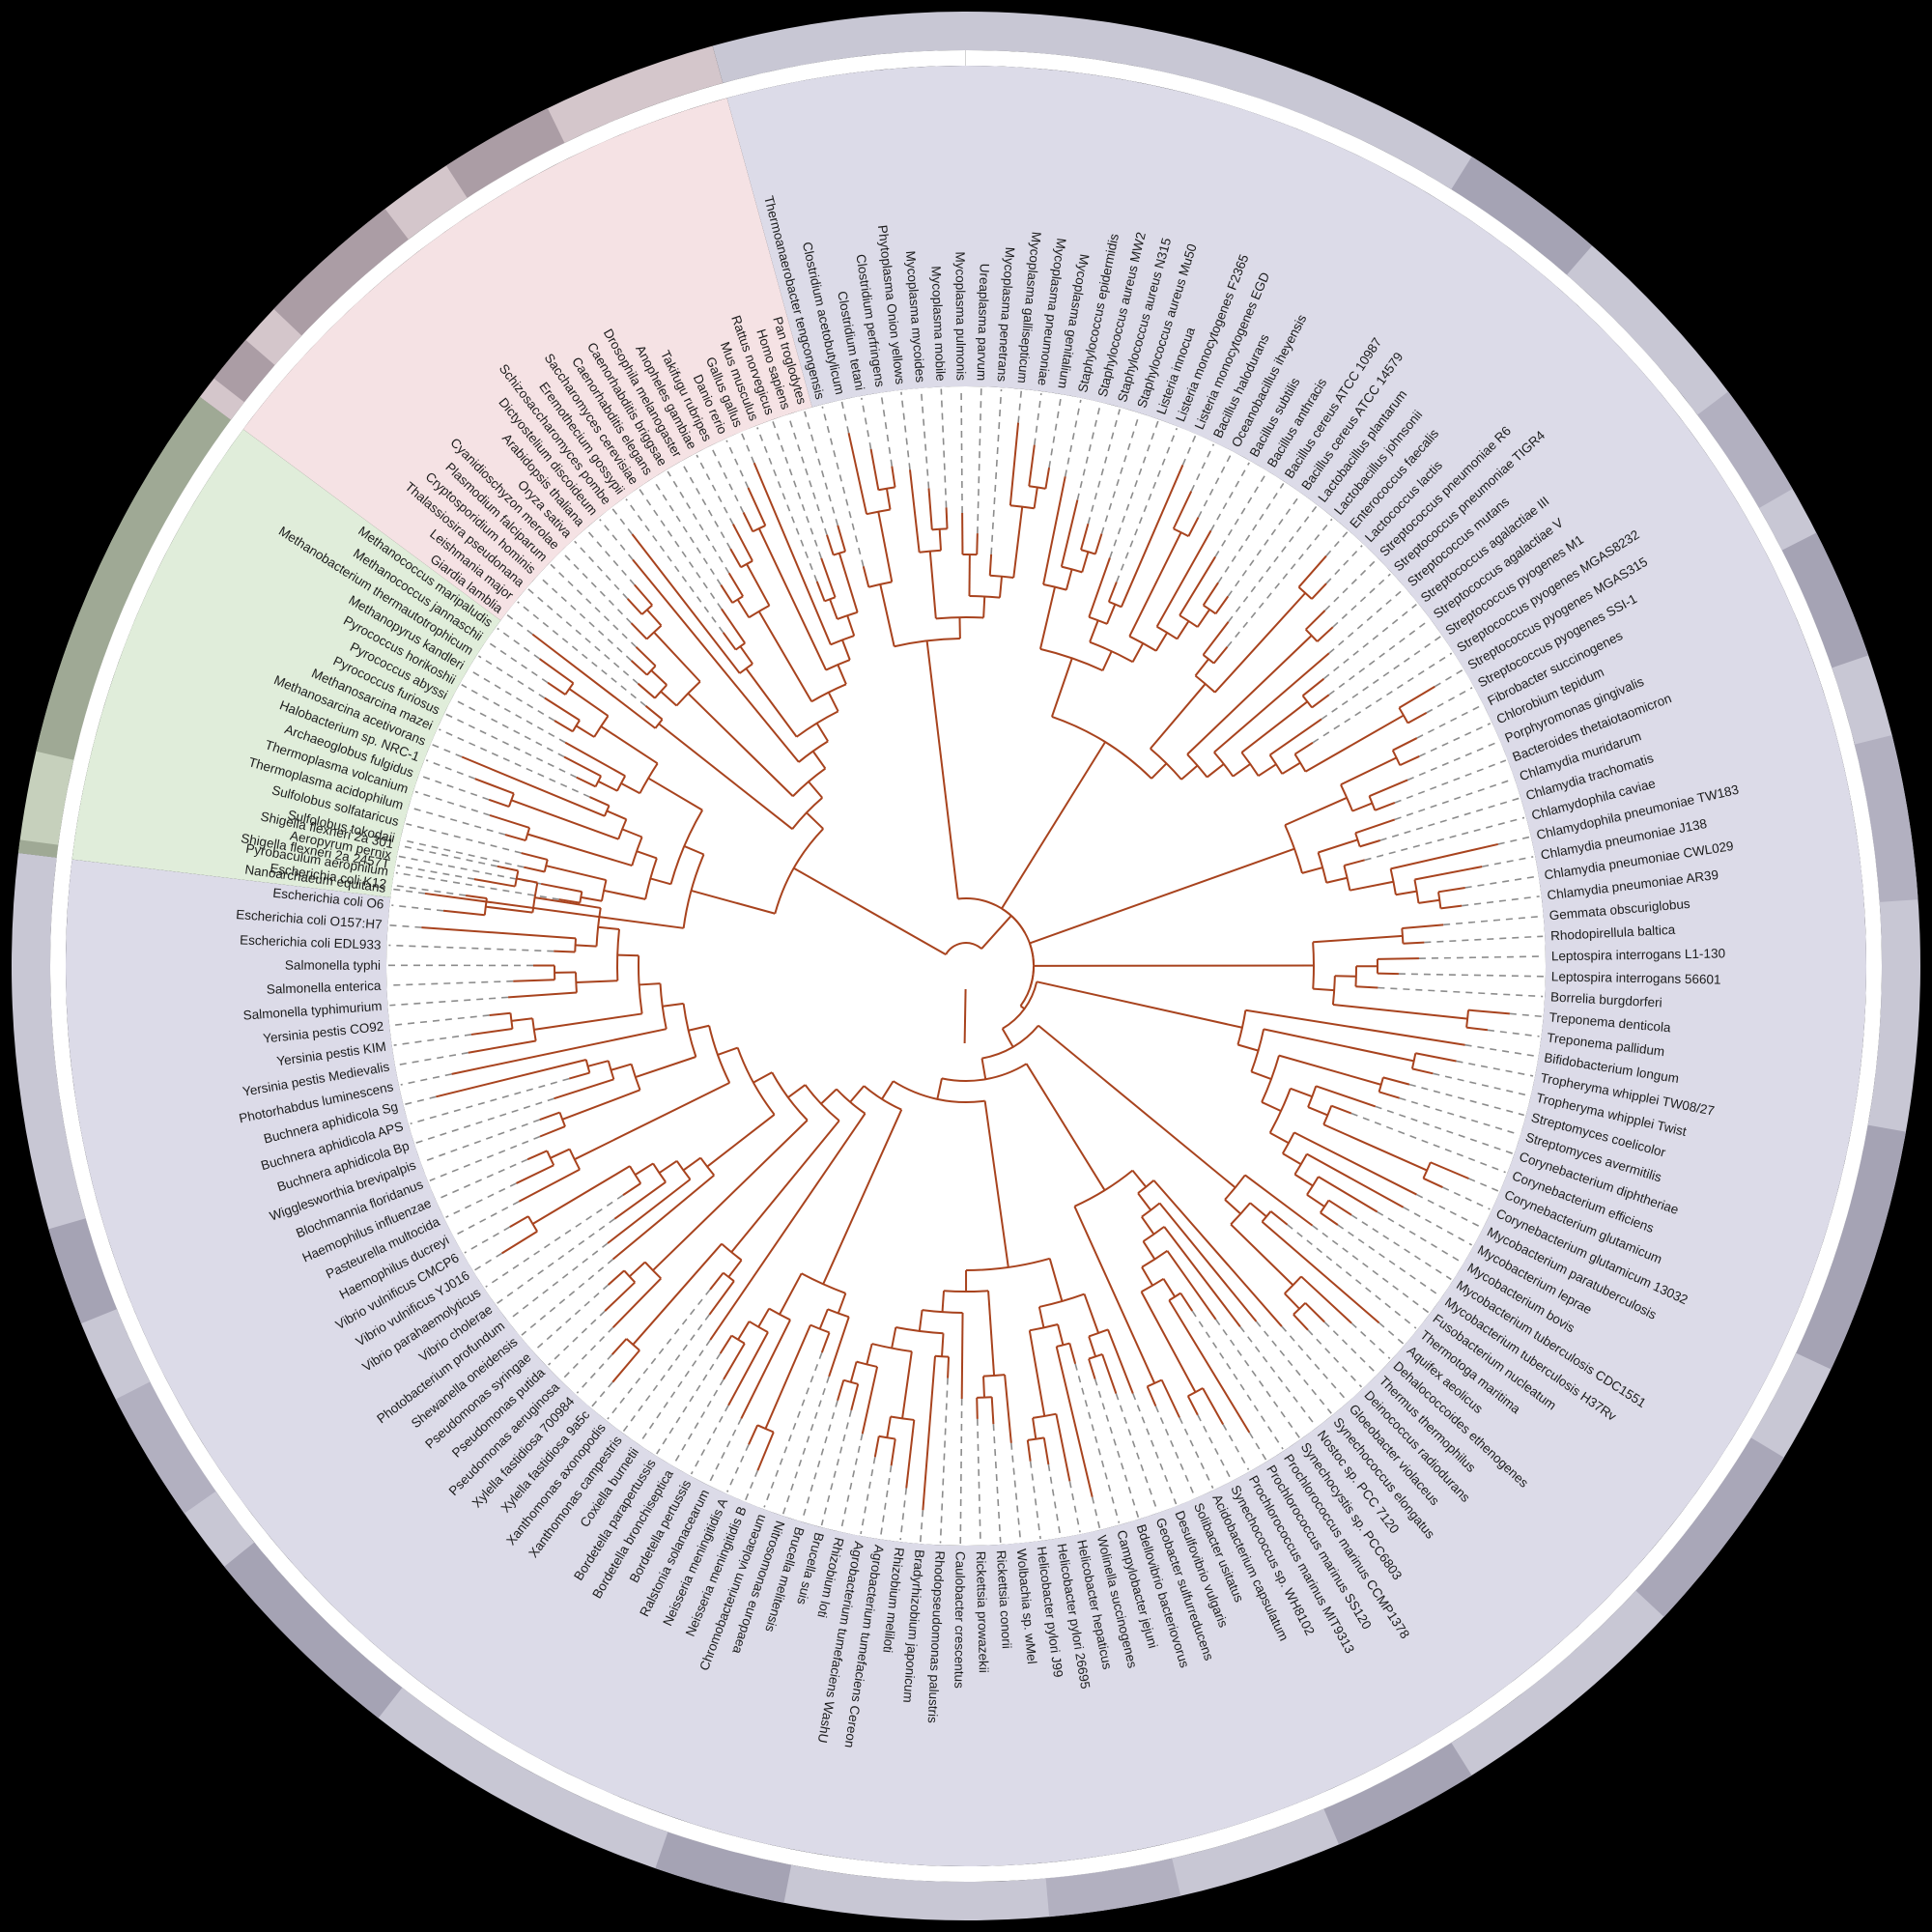  I want to click on leaf-label: Ureaplasma parvum, so click(983, 323).